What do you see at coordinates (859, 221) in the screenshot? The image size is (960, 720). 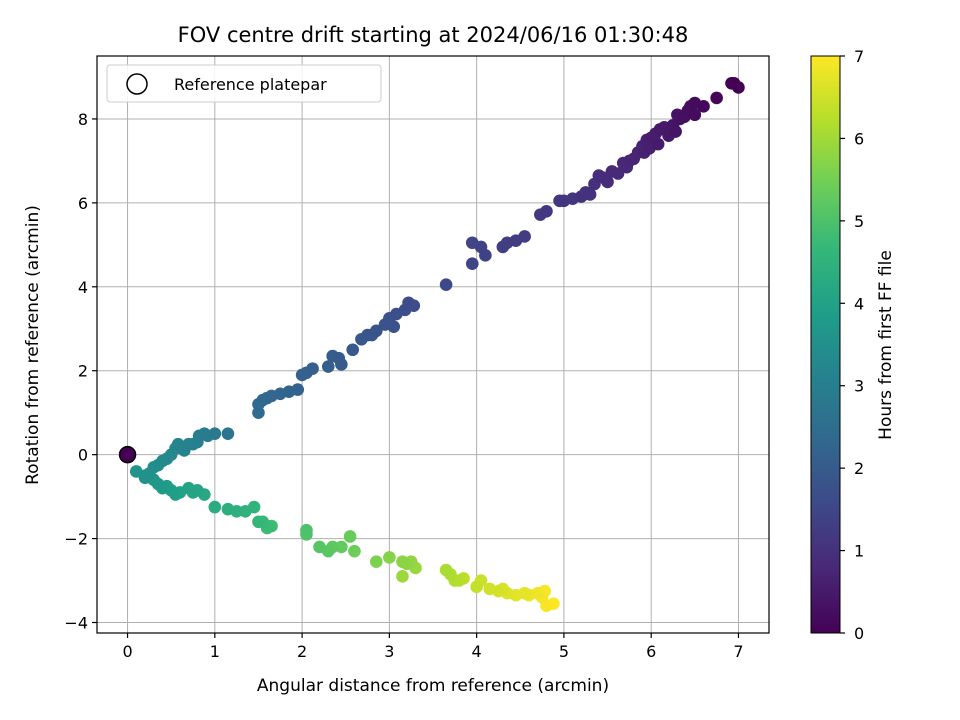 I see `colorbar-tick-label: 5` at bounding box center [859, 221].